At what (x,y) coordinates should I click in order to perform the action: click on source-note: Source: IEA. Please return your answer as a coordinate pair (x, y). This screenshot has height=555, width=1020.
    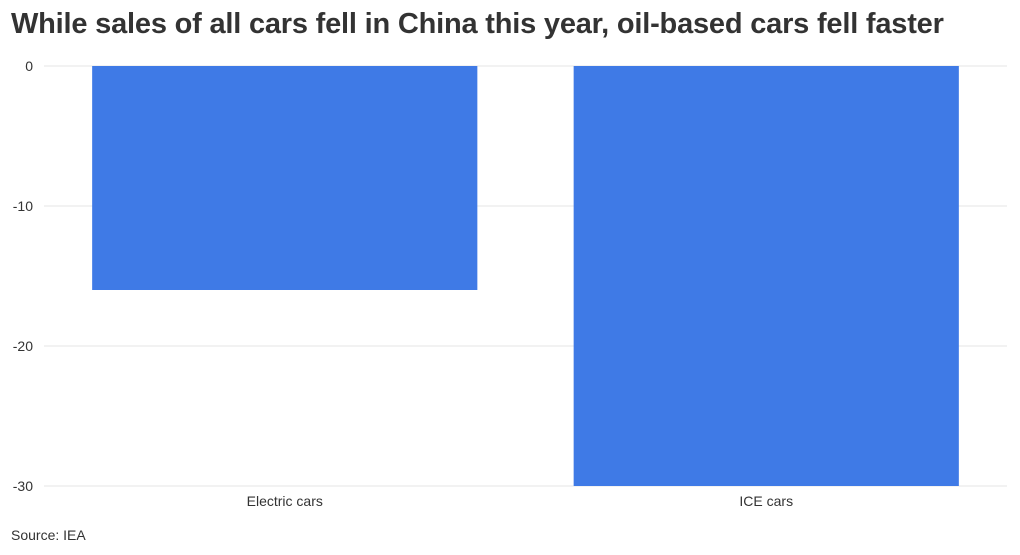
    Looking at the image, I should click on (48, 535).